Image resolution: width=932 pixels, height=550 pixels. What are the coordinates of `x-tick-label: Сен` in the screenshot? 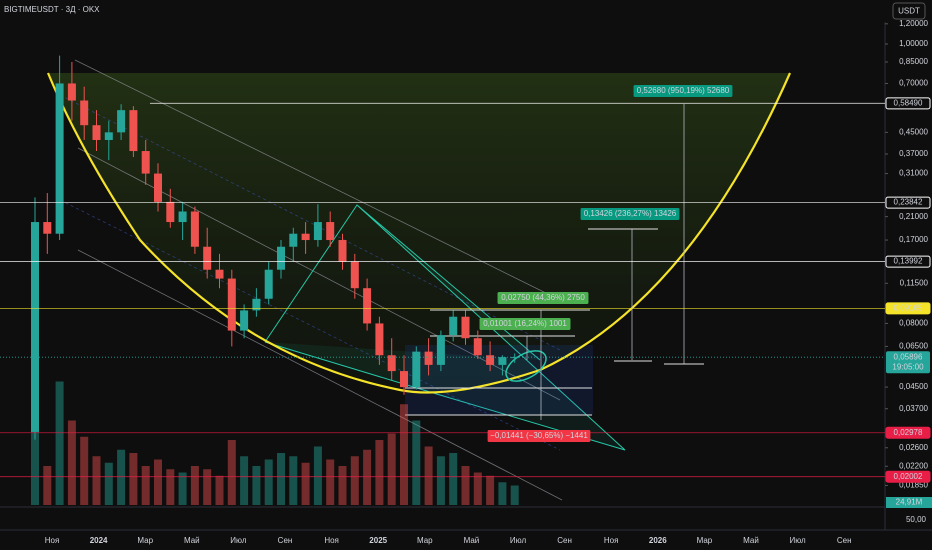 It's located at (285, 540).